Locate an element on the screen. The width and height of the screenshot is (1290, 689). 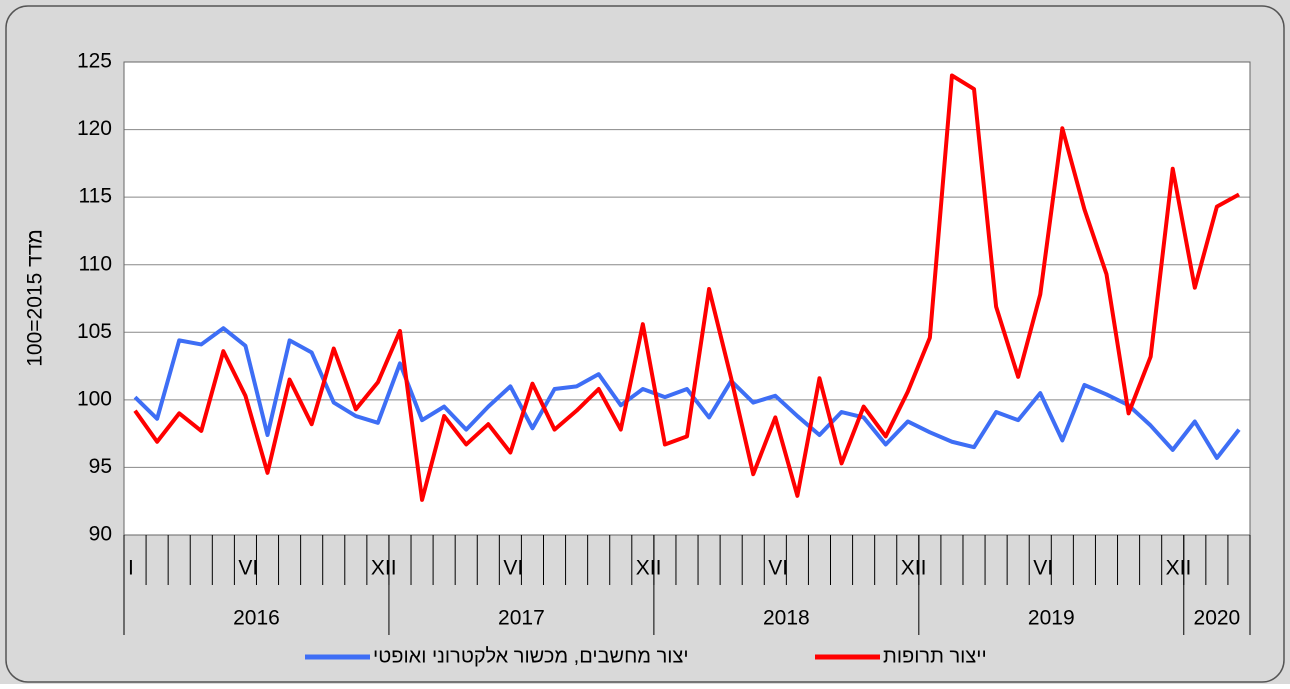
y-tick-label: 95 is located at coordinates (100, 466).